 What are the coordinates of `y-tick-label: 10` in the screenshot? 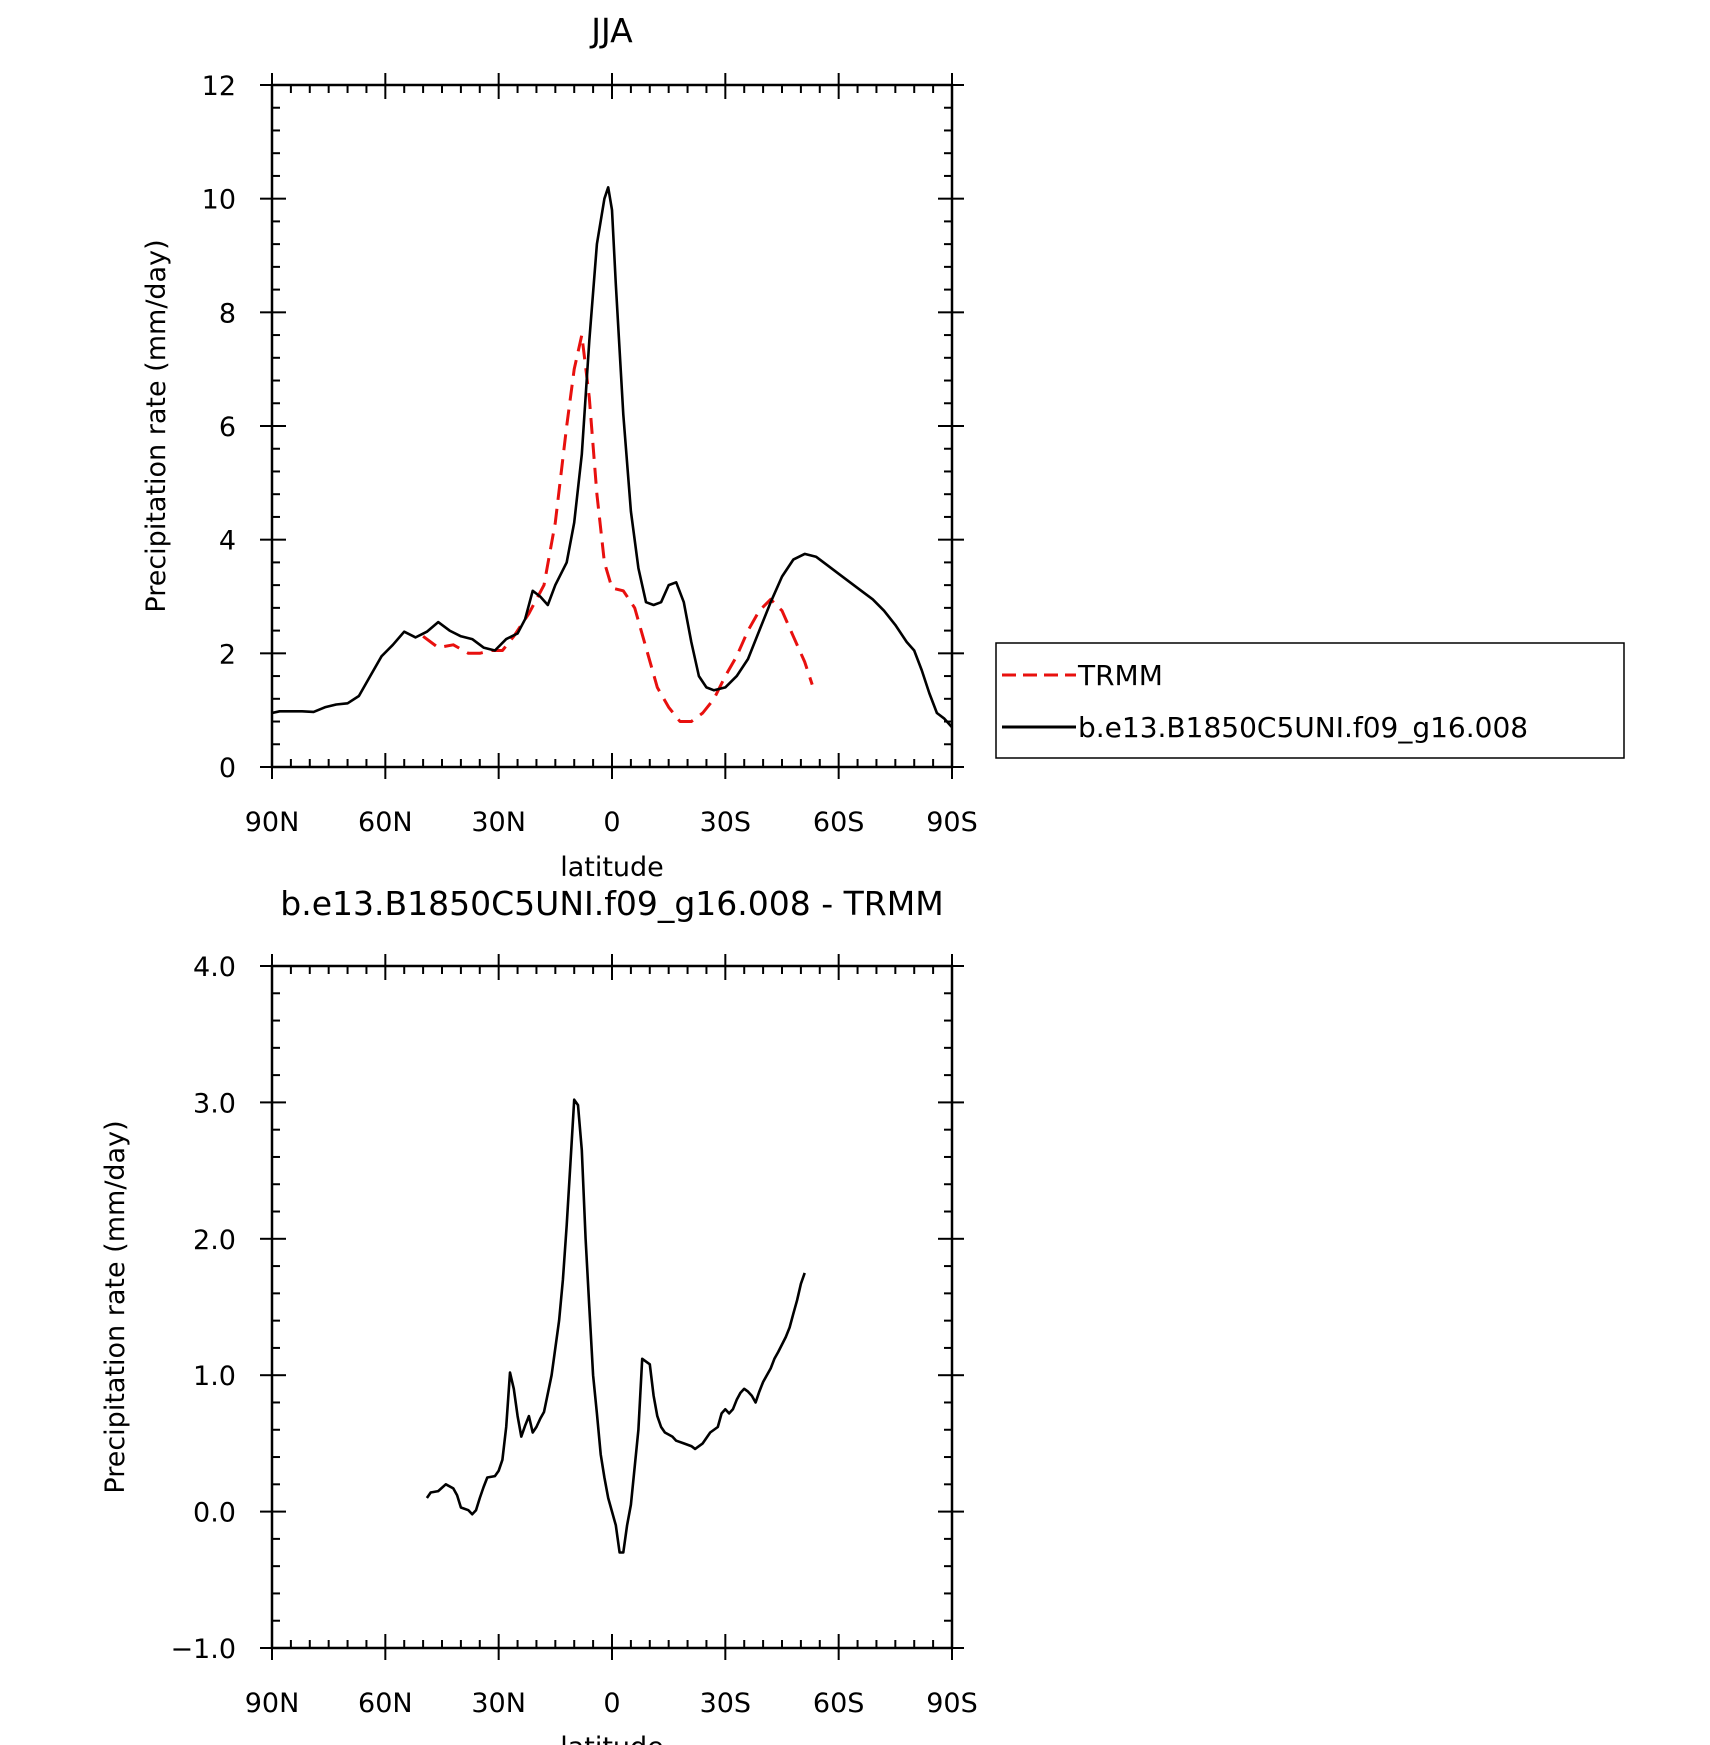 It's located at (219, 200).